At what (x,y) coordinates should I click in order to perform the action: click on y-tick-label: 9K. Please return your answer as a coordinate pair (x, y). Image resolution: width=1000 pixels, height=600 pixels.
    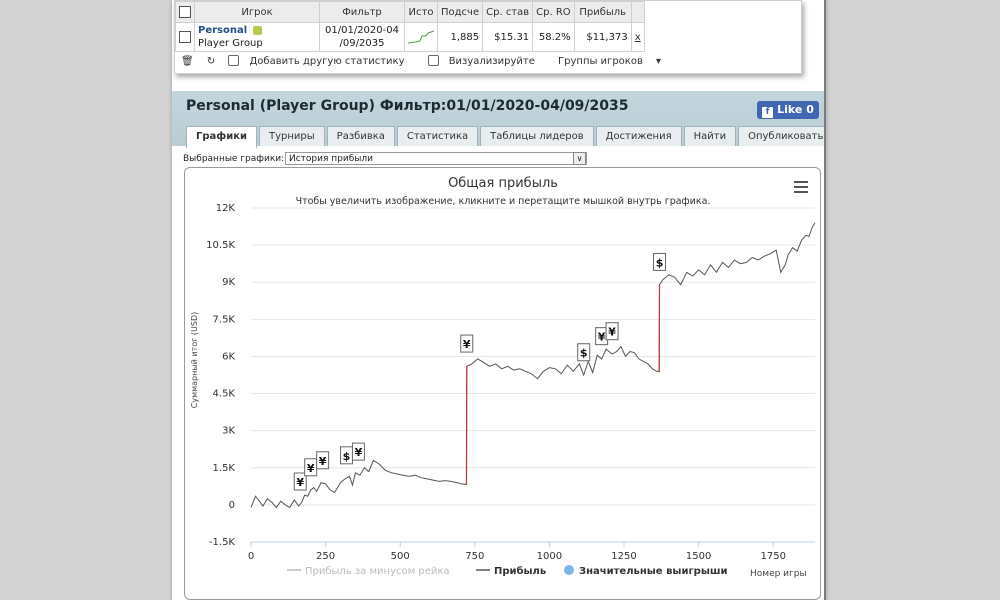
    Looking at the image, I should click on (228, 282).